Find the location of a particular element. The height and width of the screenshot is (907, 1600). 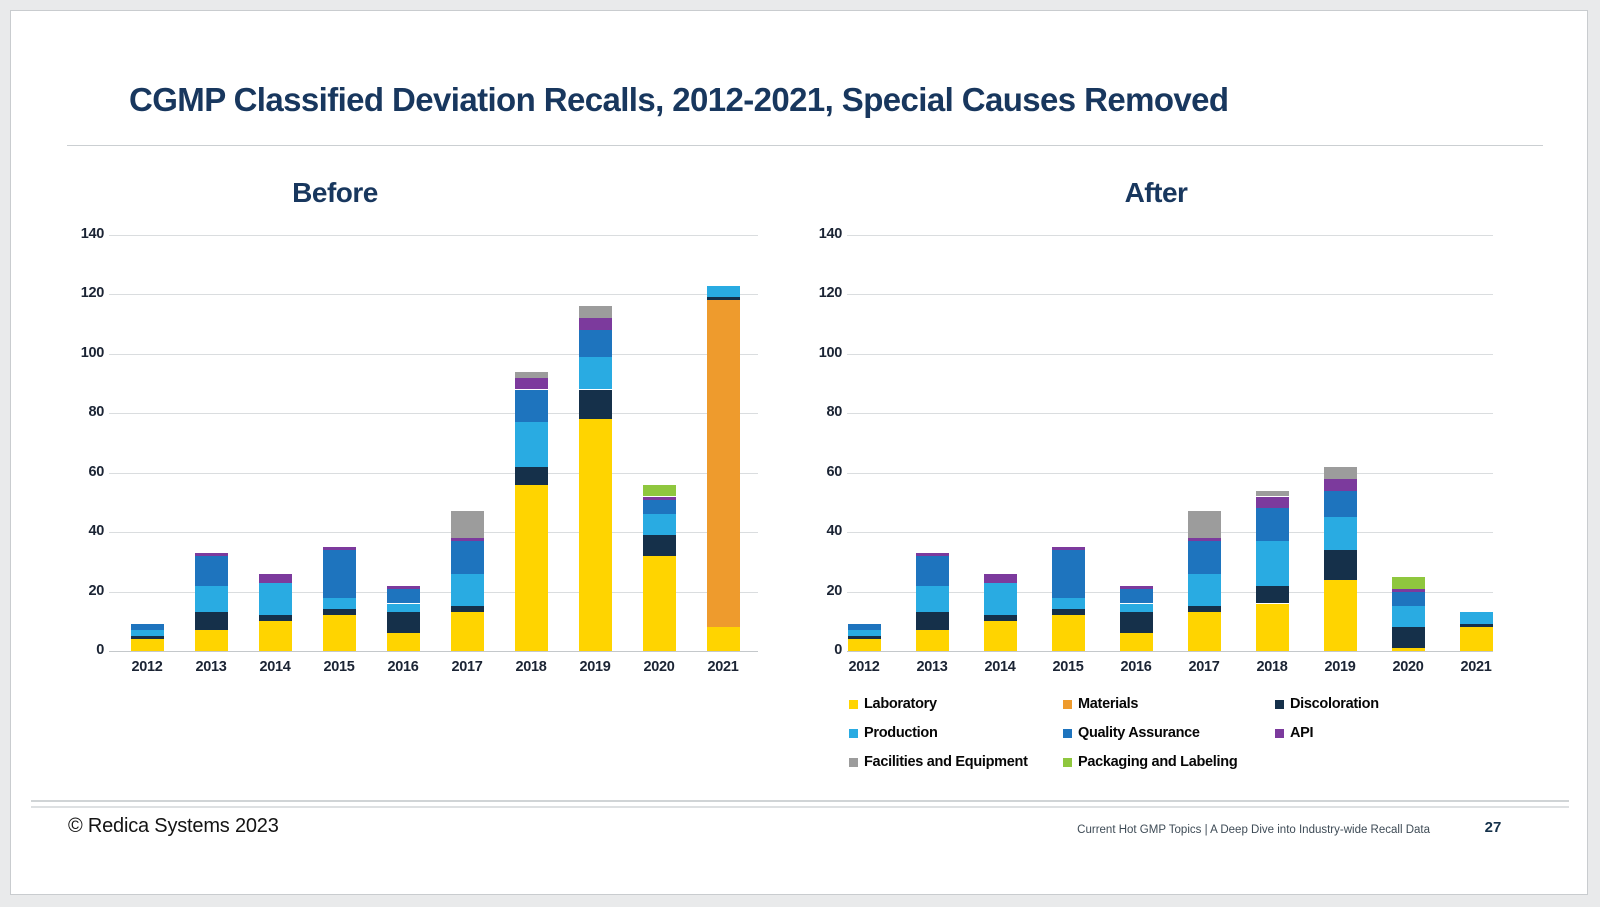

y-tick-label: 40 is located at coordinates (834, 531).